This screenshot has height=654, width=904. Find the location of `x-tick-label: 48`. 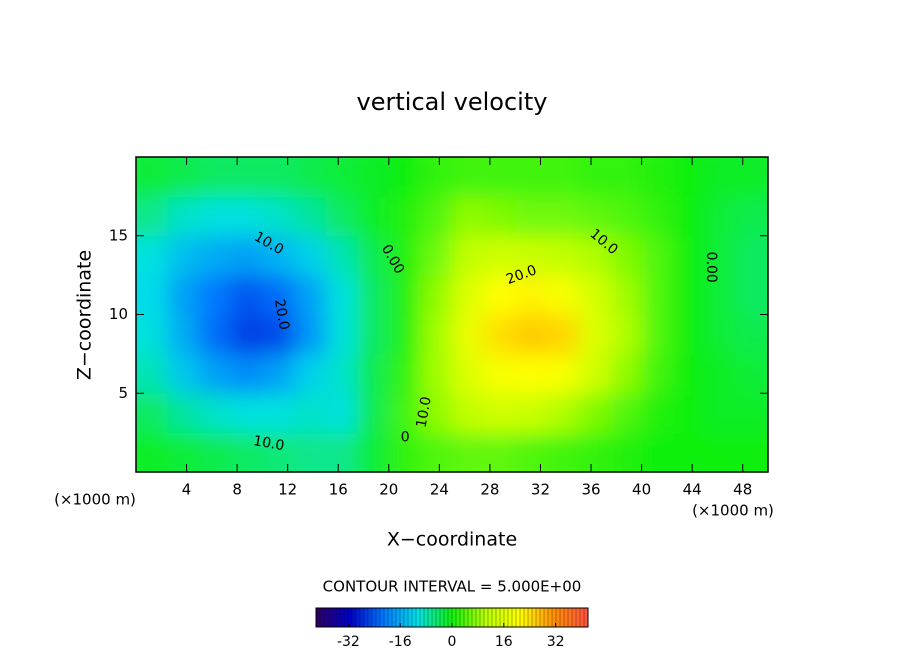

x-tick-label: 48 is located at coordinates (742, 490).